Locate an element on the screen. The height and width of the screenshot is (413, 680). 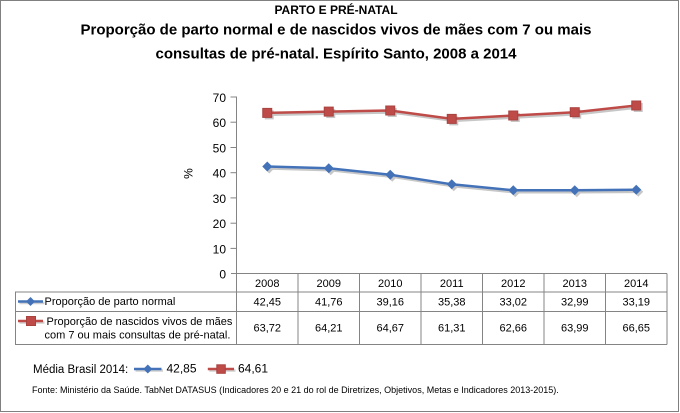
svg-text: 70 is located at coordinates (220, 98).